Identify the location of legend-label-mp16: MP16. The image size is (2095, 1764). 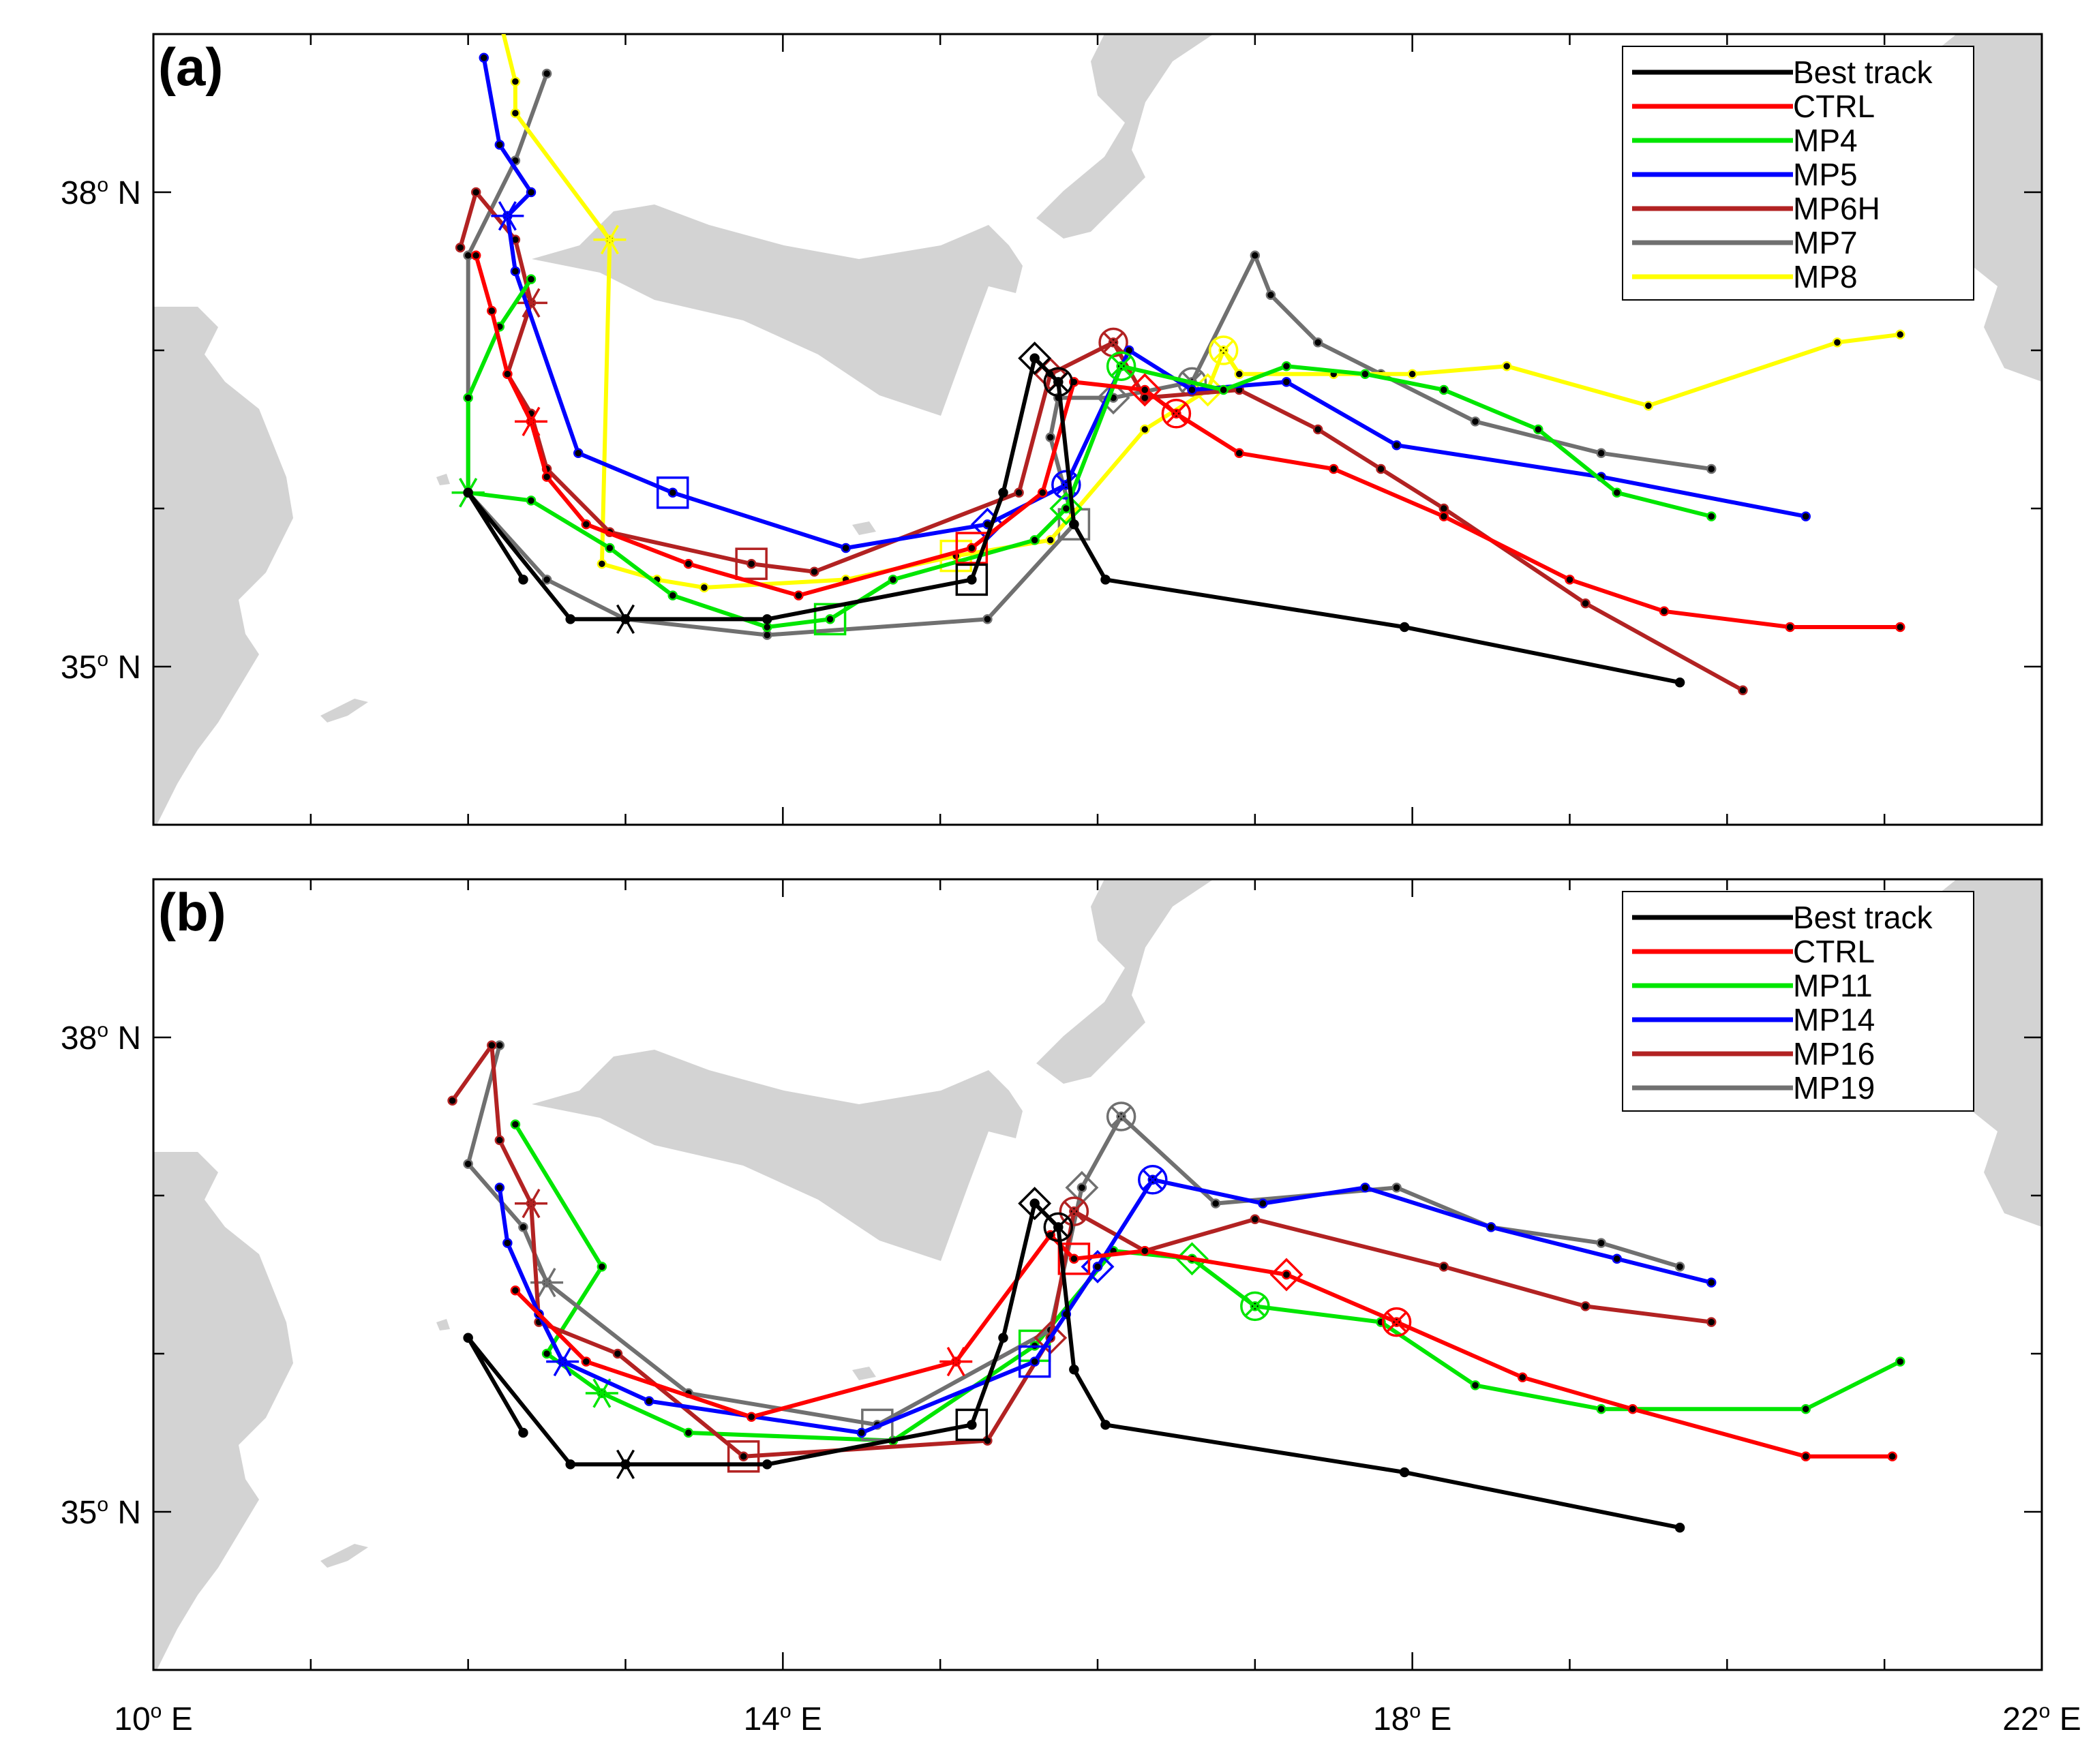
(1834, 1053).